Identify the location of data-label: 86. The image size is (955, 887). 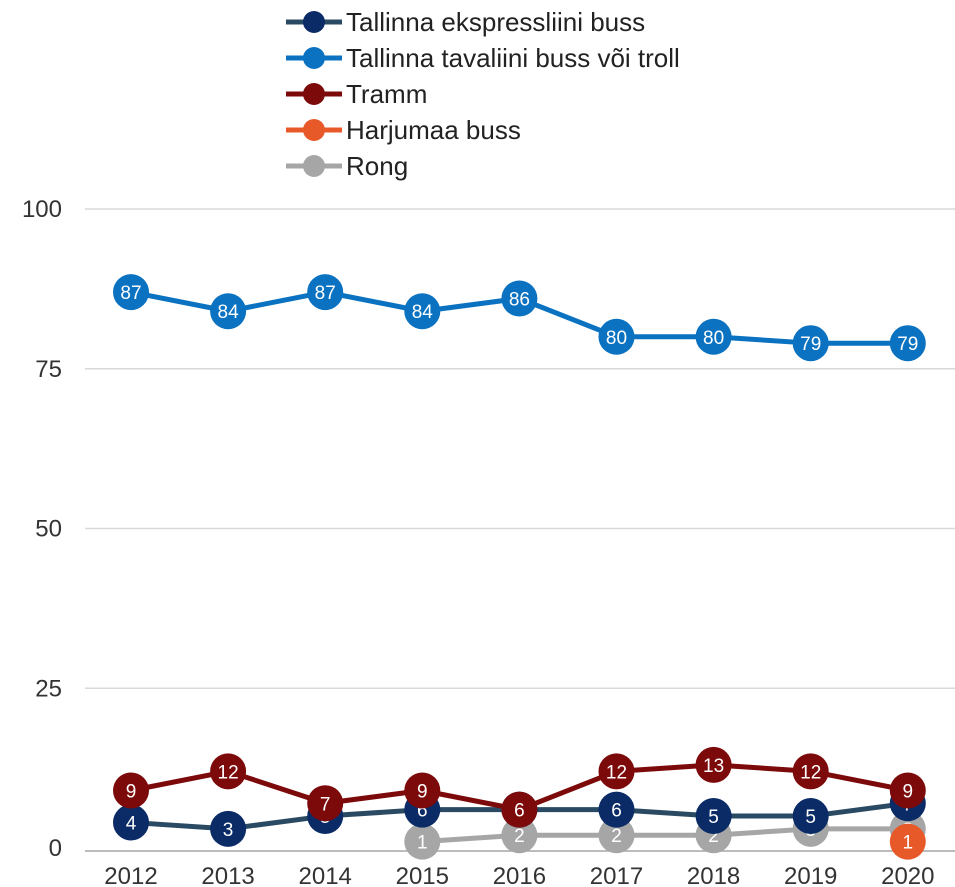
(519, 299).